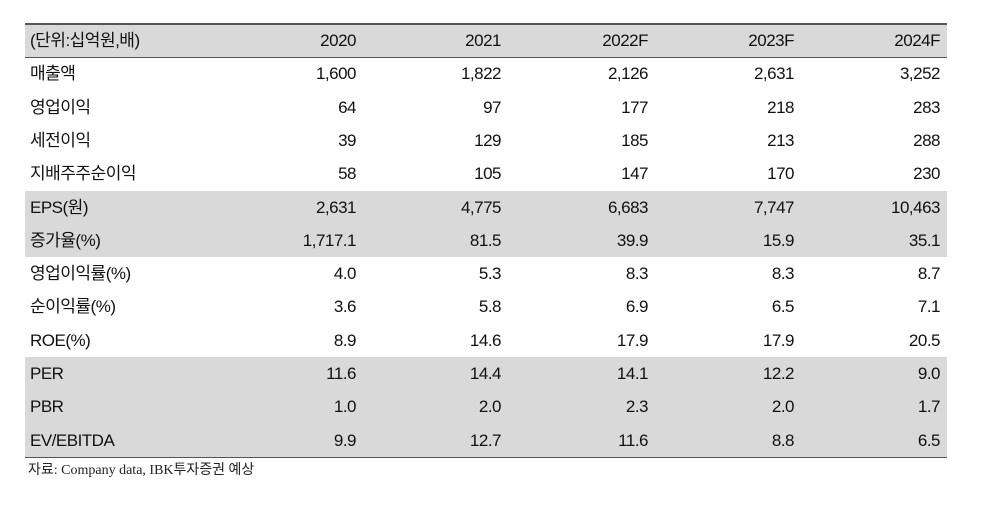 The width and height of the screenshot is (990, 513). I want to click on row-label: 증가율(%), so click(65, 240).